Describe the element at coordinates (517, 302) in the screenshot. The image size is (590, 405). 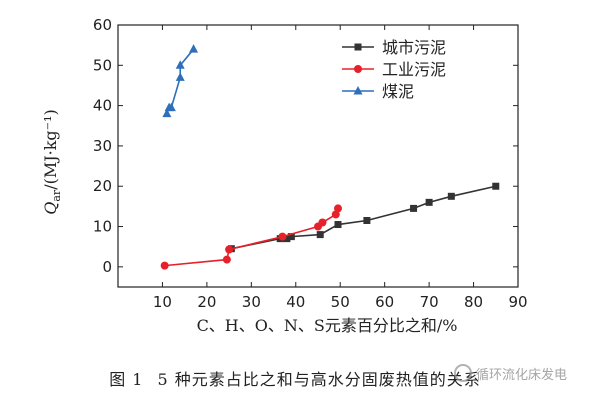
I see `x-tick-label: 90` at that location.